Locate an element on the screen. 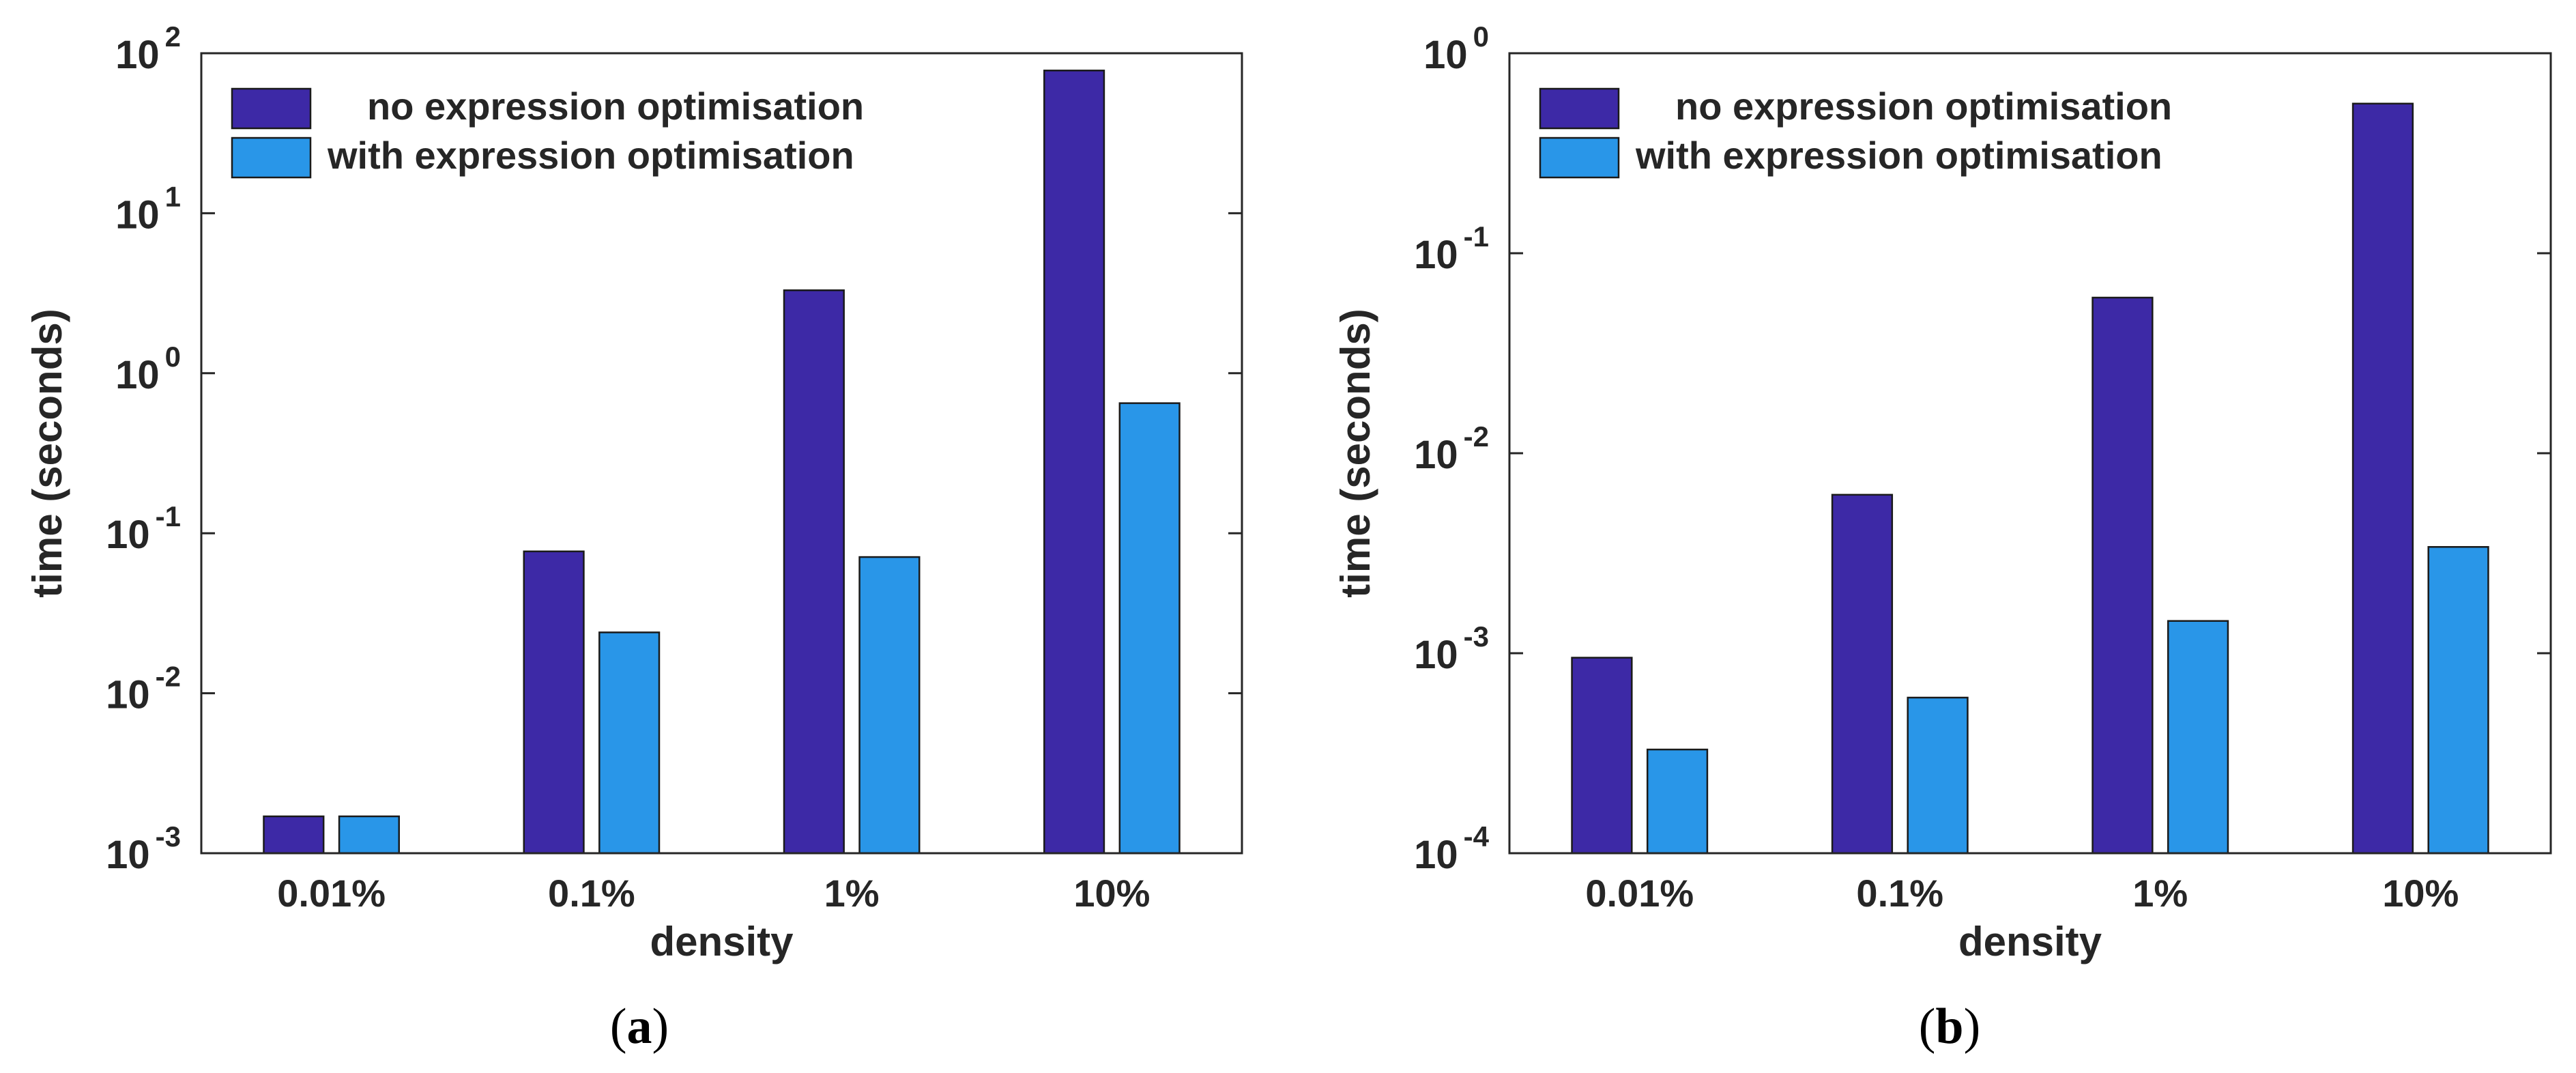  caption: (b) is located at coordinates (1949, 1027).